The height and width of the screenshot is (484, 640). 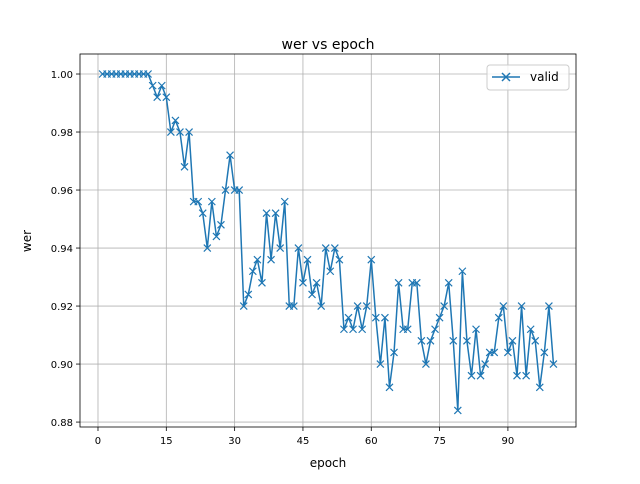 I want to click on legend-label: valid, so click(x=544, y=77).